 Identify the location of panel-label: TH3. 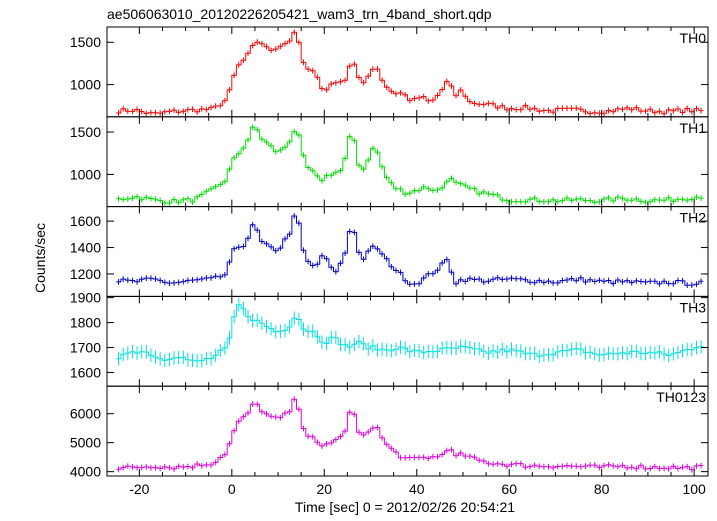
(693, 307).